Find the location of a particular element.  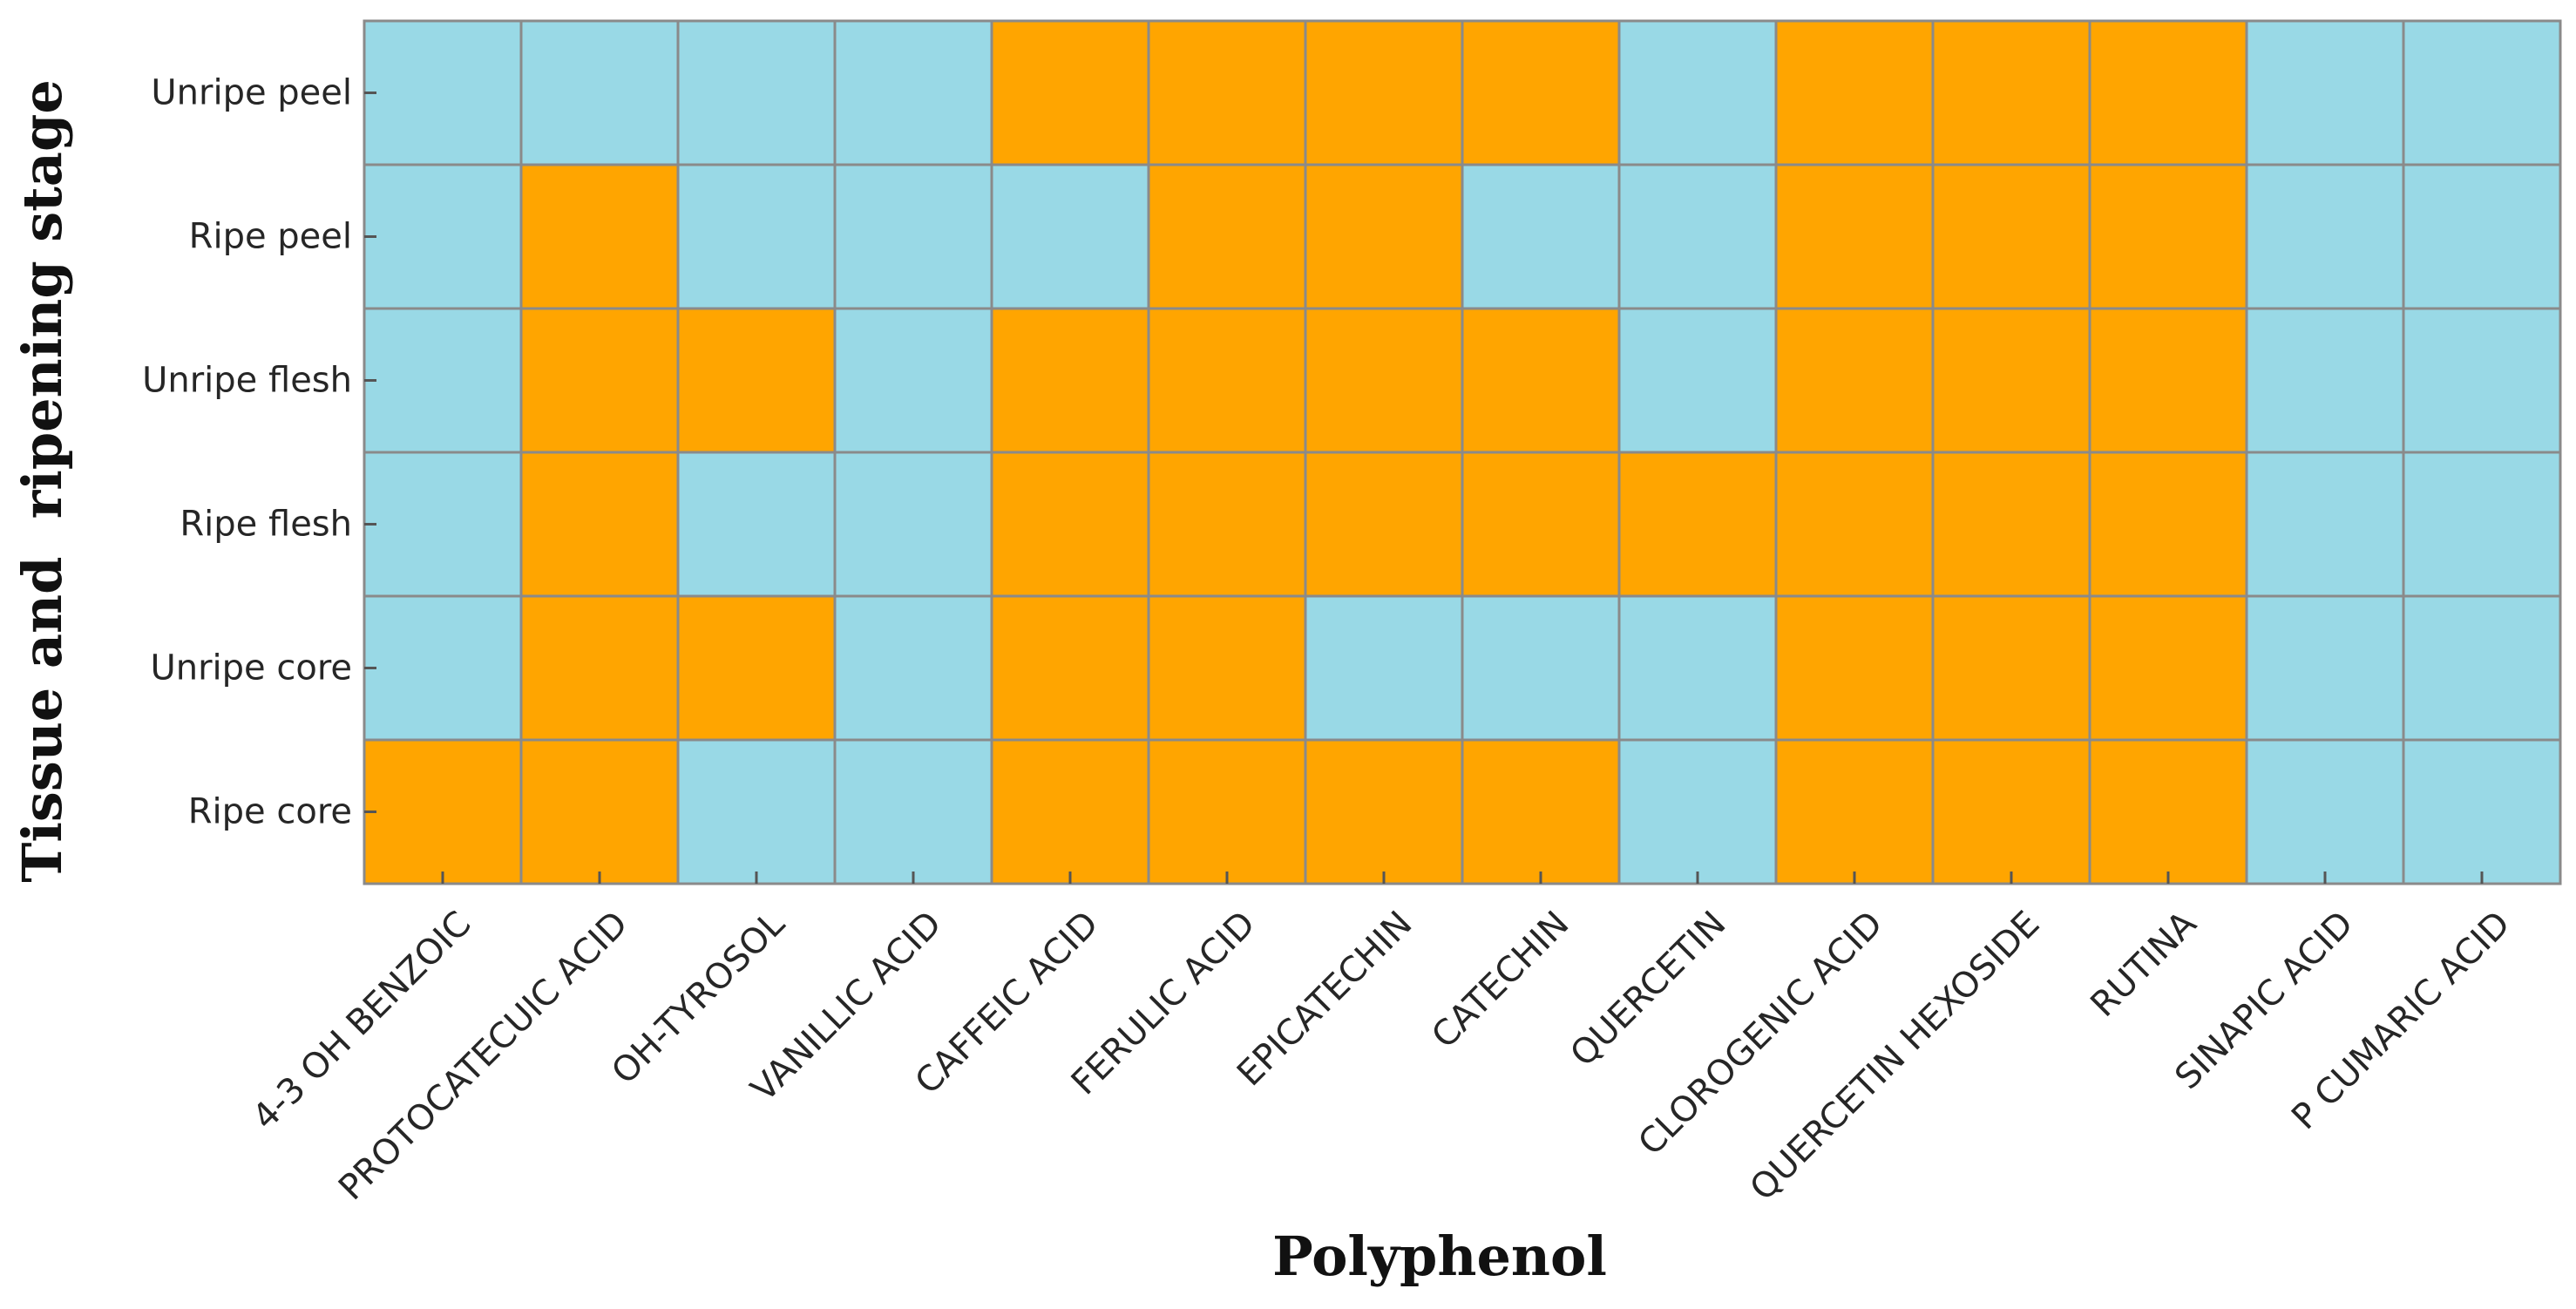

x-tick-label: QUERCETIN HEXOSIDE is located at coordinates (1896, 1056).